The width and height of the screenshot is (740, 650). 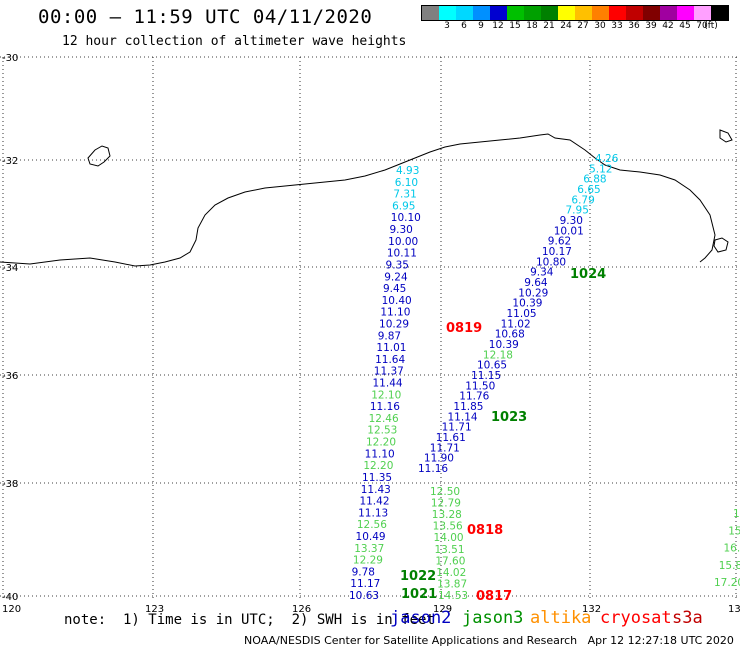 What do you see at coordinates (154, 609) in the screenshot?
I see `longitude-label: 123` at bounding box center [154, 609].